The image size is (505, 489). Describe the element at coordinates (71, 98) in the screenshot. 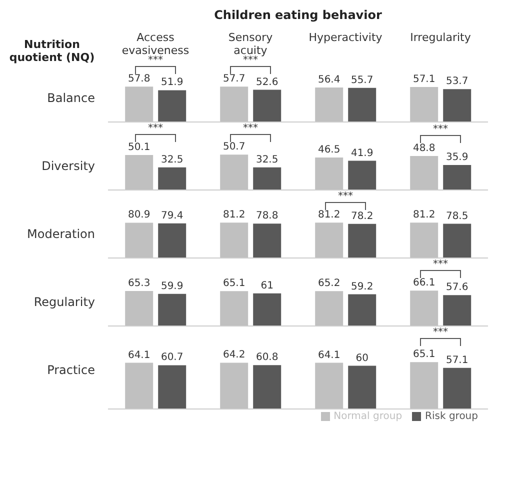

I see `y-axis-title: Balance` at that location.